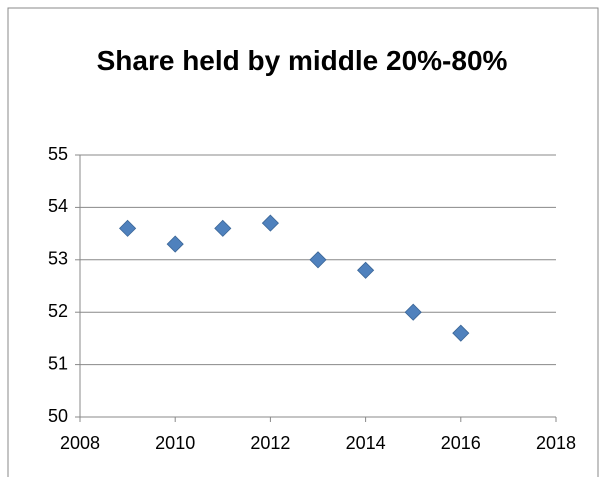 The width and height of the screenshot is (604, 477). What do you see at coordinates (58, 206) in the screenshot?
I see `y-tick-label: 54` at bounding box center [58, 206].